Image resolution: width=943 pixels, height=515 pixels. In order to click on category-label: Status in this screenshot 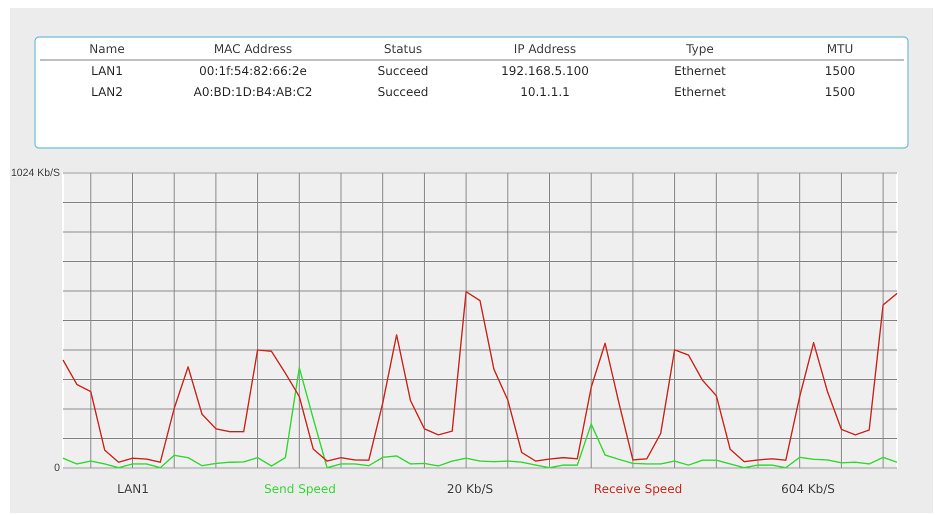, I will do `click(403, 49)`.